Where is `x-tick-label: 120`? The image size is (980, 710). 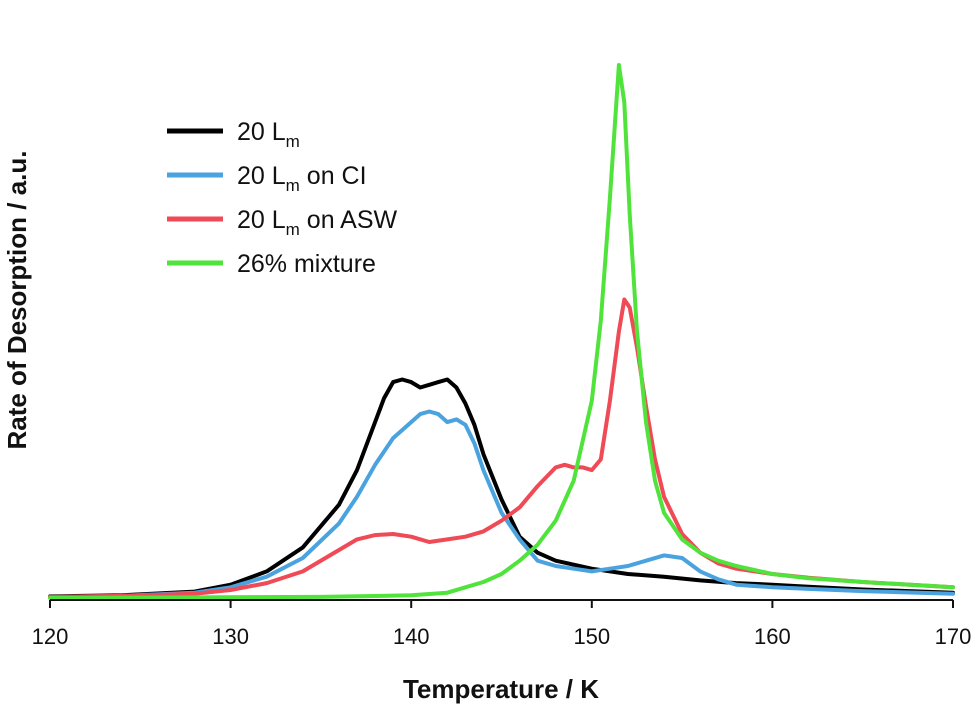 x-tick-label: 120 is located at coordinates (50, 636).